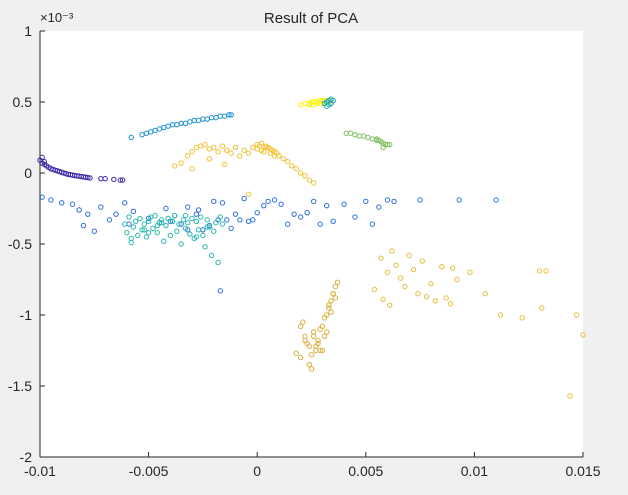 This screenshot has width=628, height=495. What do you see at coordinates (474, 471) in the screenshot?
I see `x-tick-label: 0.01` at bounding box center [474, 471].